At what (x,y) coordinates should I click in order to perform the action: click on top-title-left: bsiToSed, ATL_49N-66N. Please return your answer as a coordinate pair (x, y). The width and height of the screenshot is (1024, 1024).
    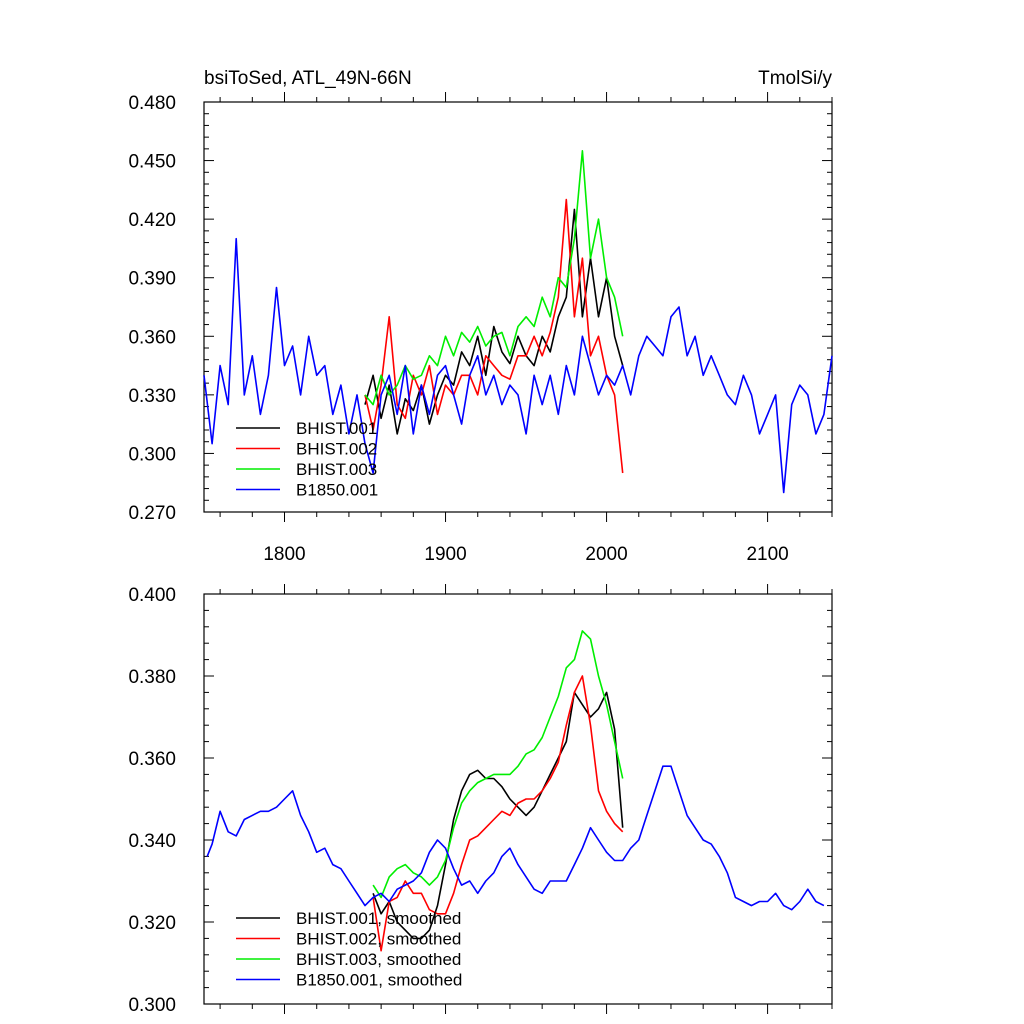
    Looking at the image, I should click on (308, 78).